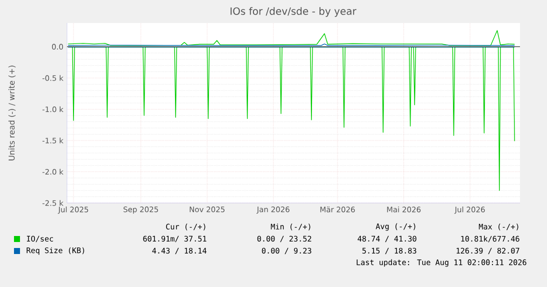 This screenshot has width=547, height=287. I want to click on y-axis-title: Units read (-) / write (+), so click(12, 113).